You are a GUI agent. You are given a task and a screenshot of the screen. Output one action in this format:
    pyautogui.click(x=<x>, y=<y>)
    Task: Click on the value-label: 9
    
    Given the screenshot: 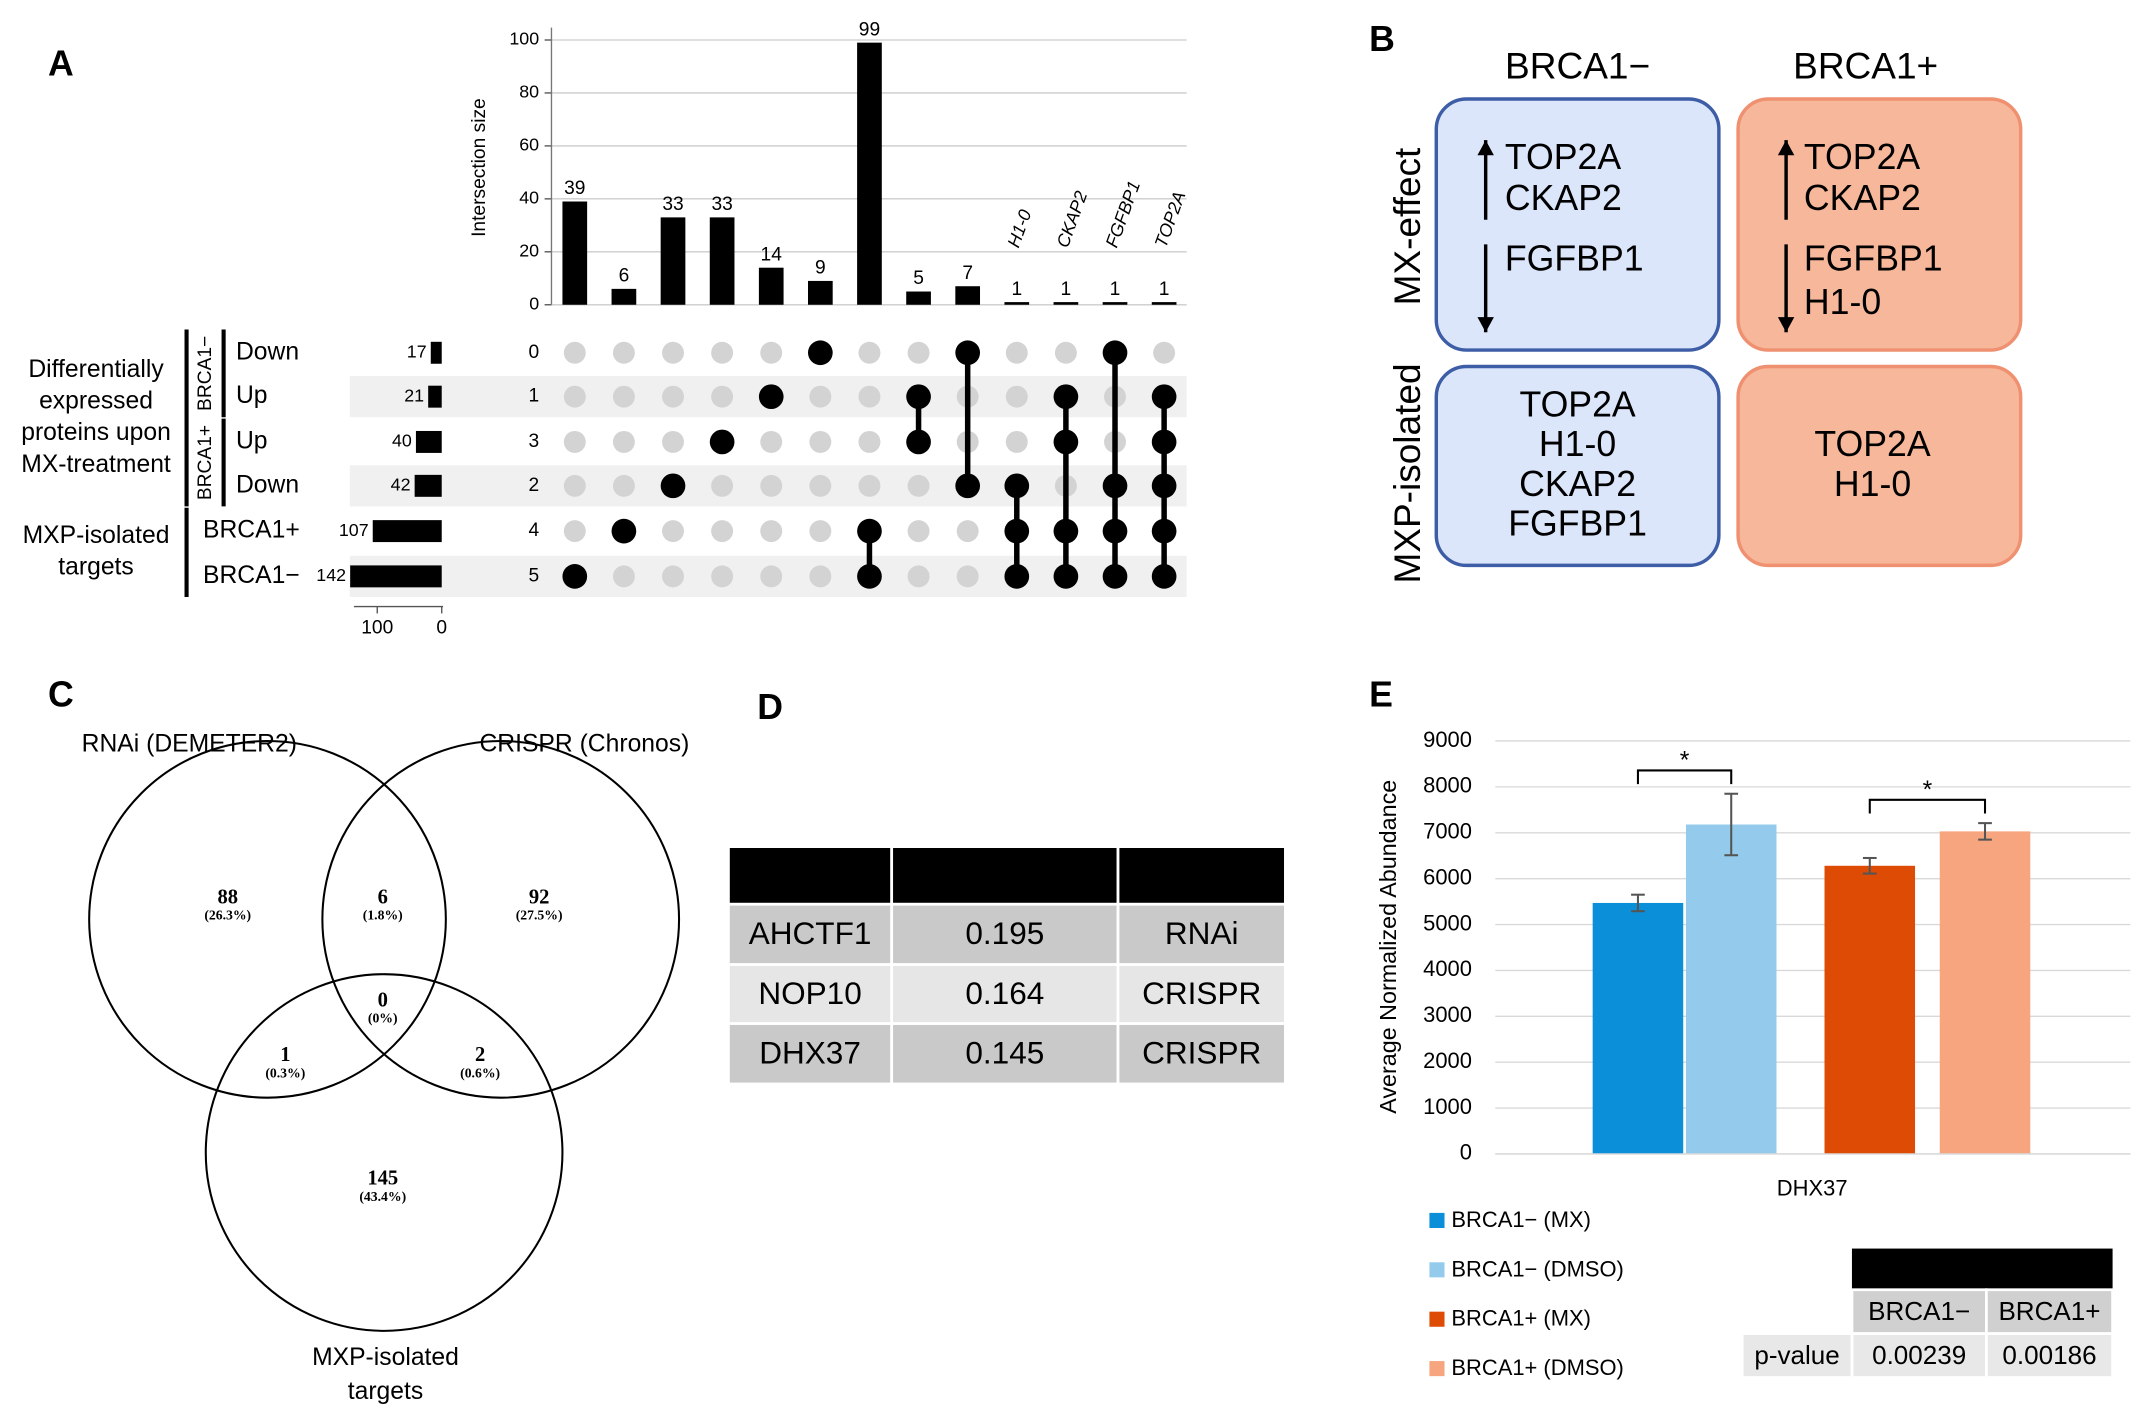 What is the action you would take?
    pyautogui.click(x=820, y=268)
    